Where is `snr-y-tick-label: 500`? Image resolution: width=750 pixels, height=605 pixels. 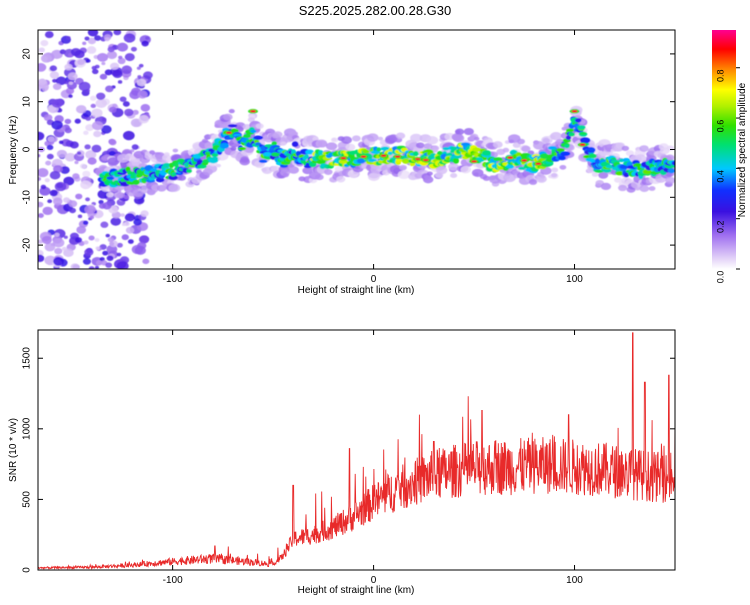 snr-y-tick-label: 500 is located at coordinates (27, 499).